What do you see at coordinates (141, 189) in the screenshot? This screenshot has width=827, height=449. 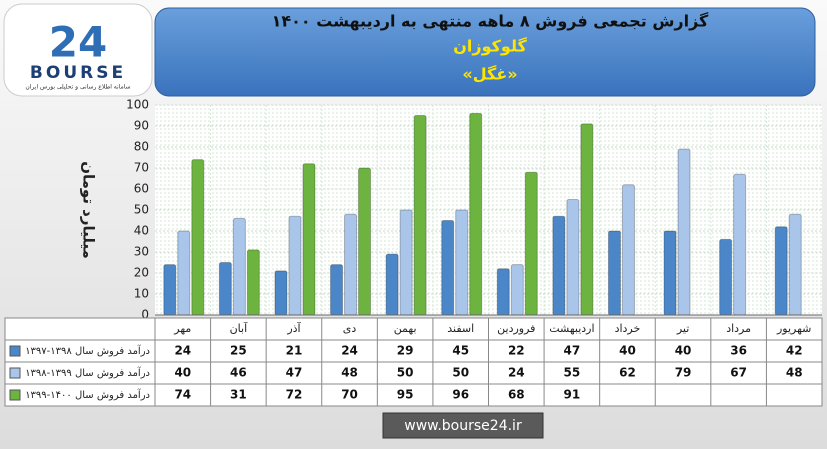 I see `y-tick-label: 60` at bounding box center [141, 189].